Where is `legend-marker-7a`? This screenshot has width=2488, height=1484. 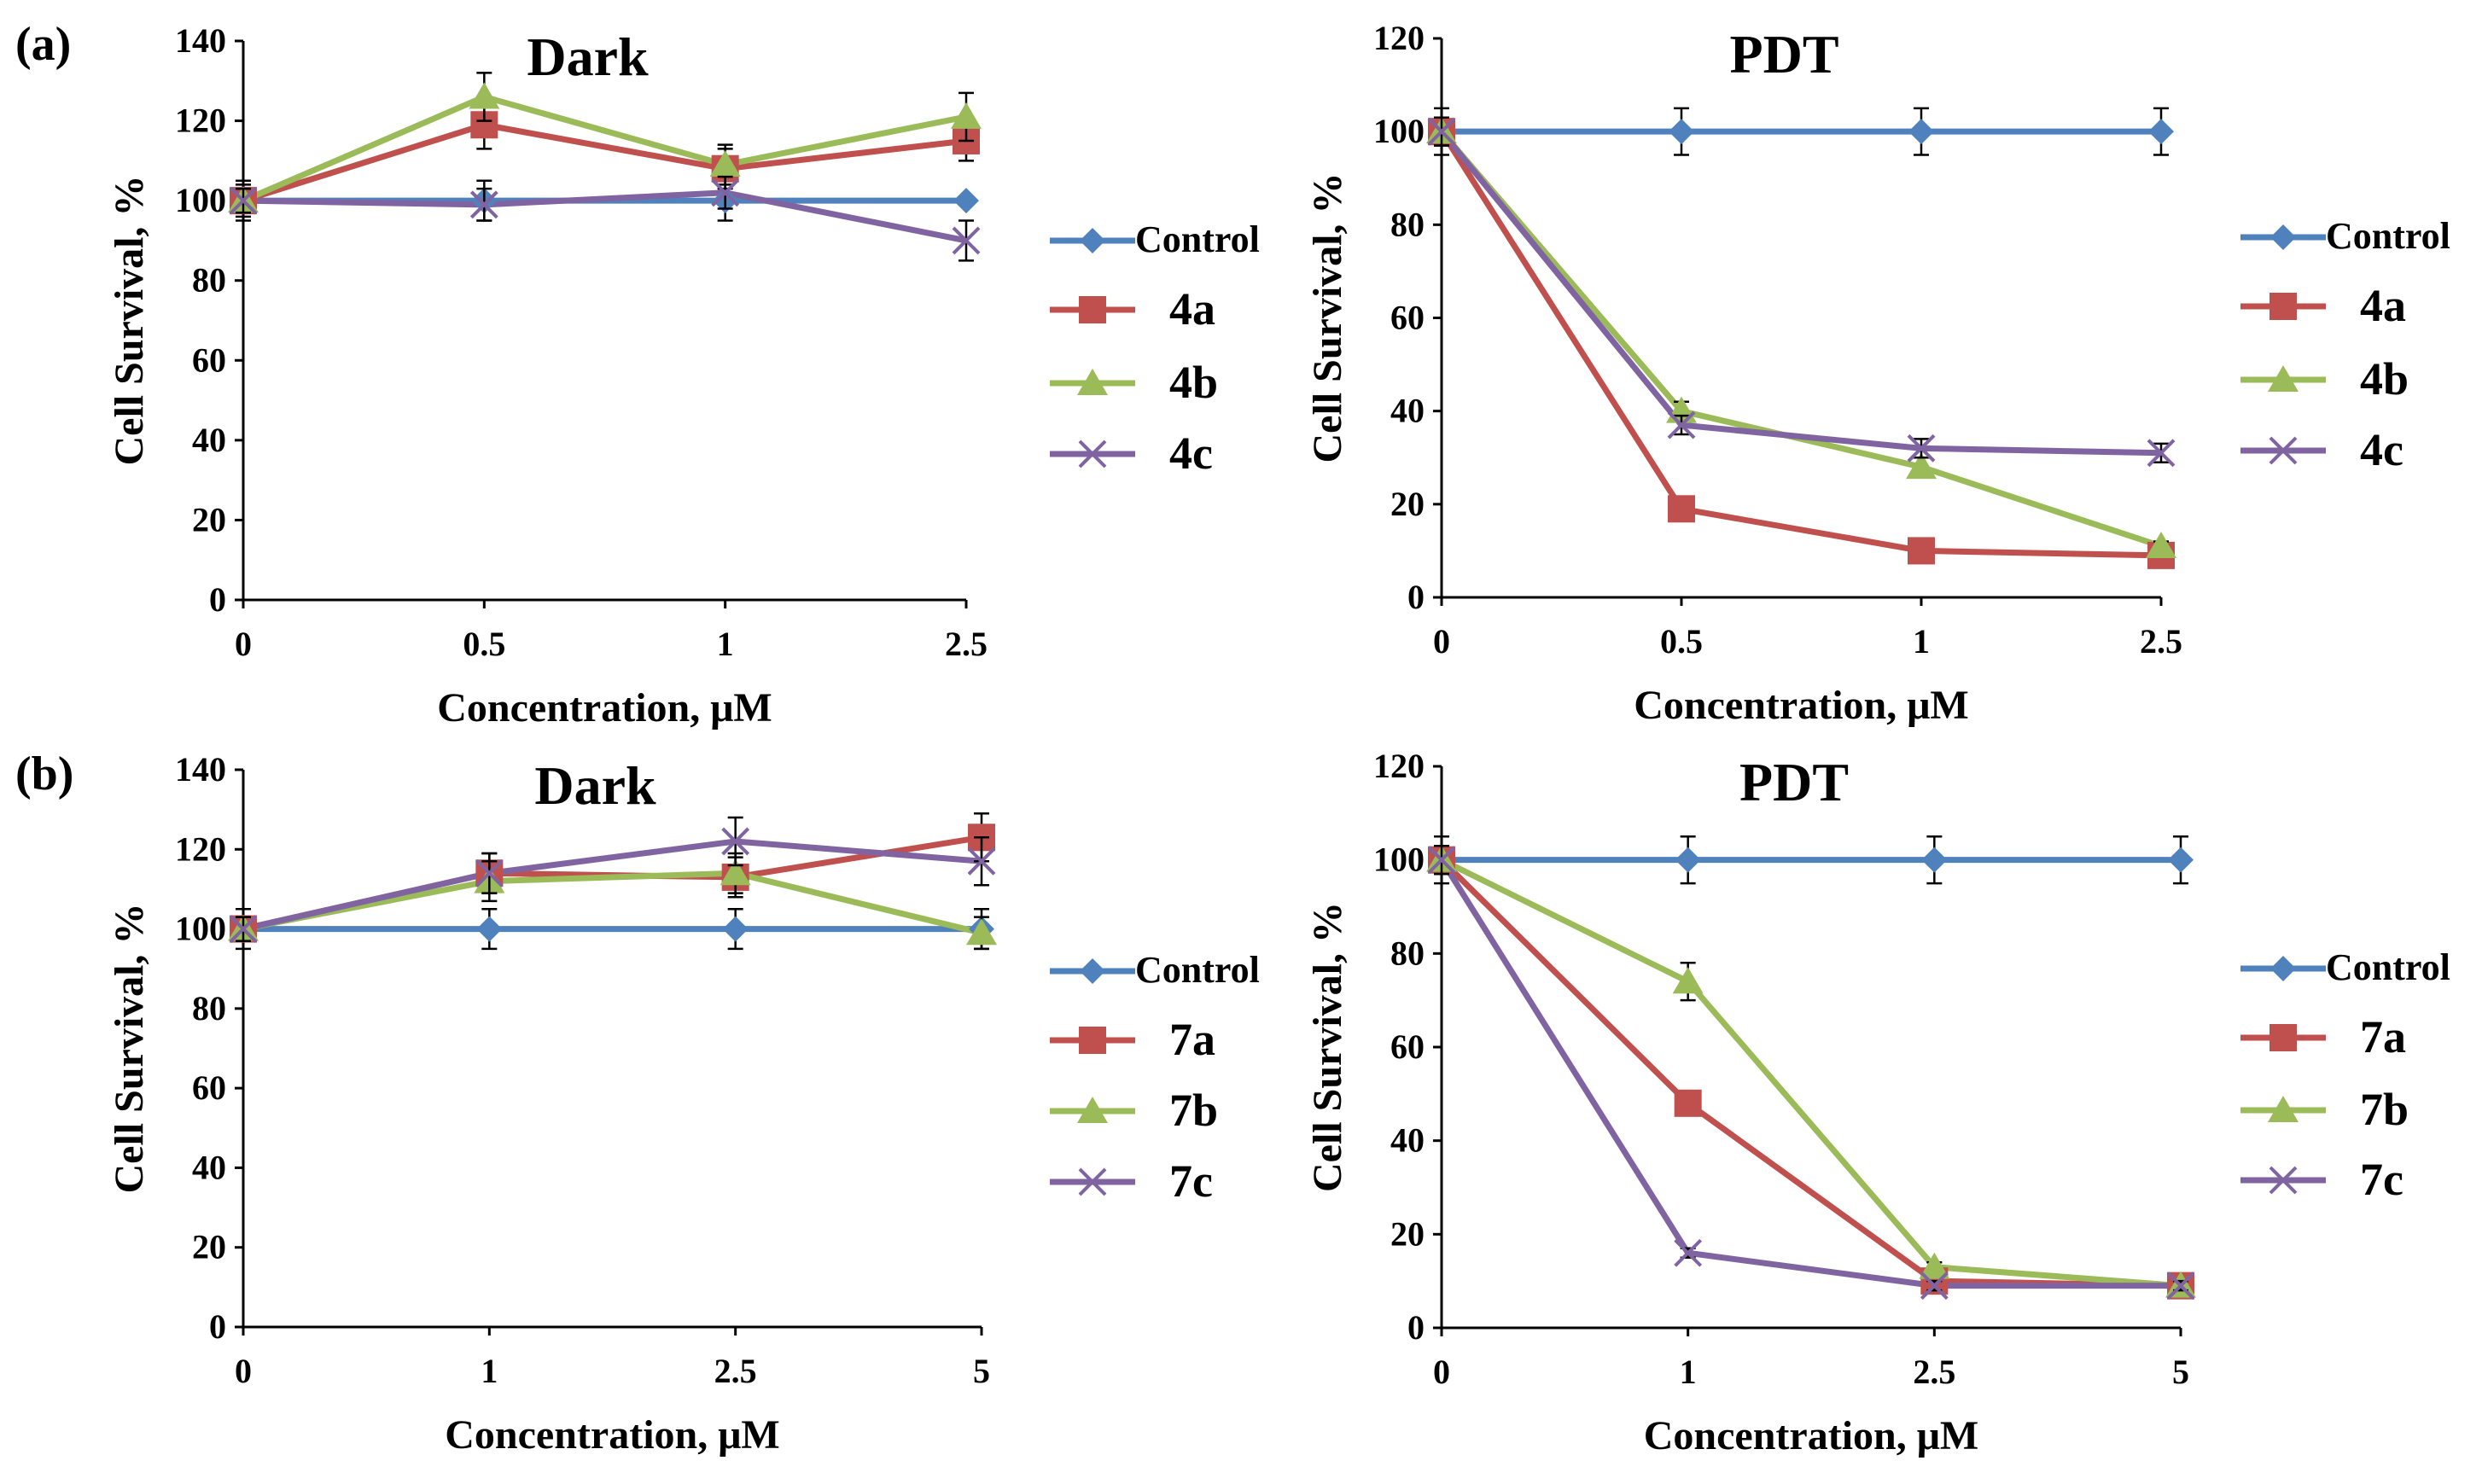
legend-marker-7a is located at coordinates (1092, 1040).